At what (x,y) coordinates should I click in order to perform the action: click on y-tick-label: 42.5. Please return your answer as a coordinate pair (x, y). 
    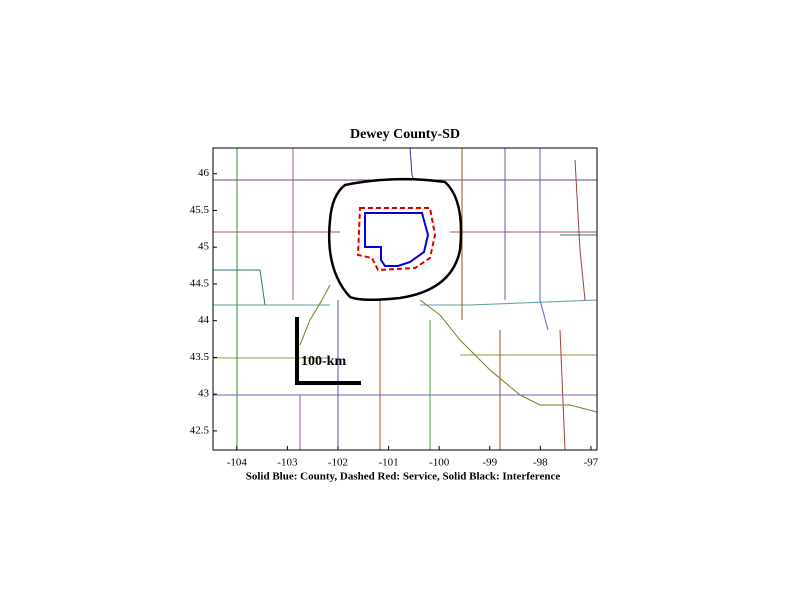
    Looking at the image, I should click on (200, 430).